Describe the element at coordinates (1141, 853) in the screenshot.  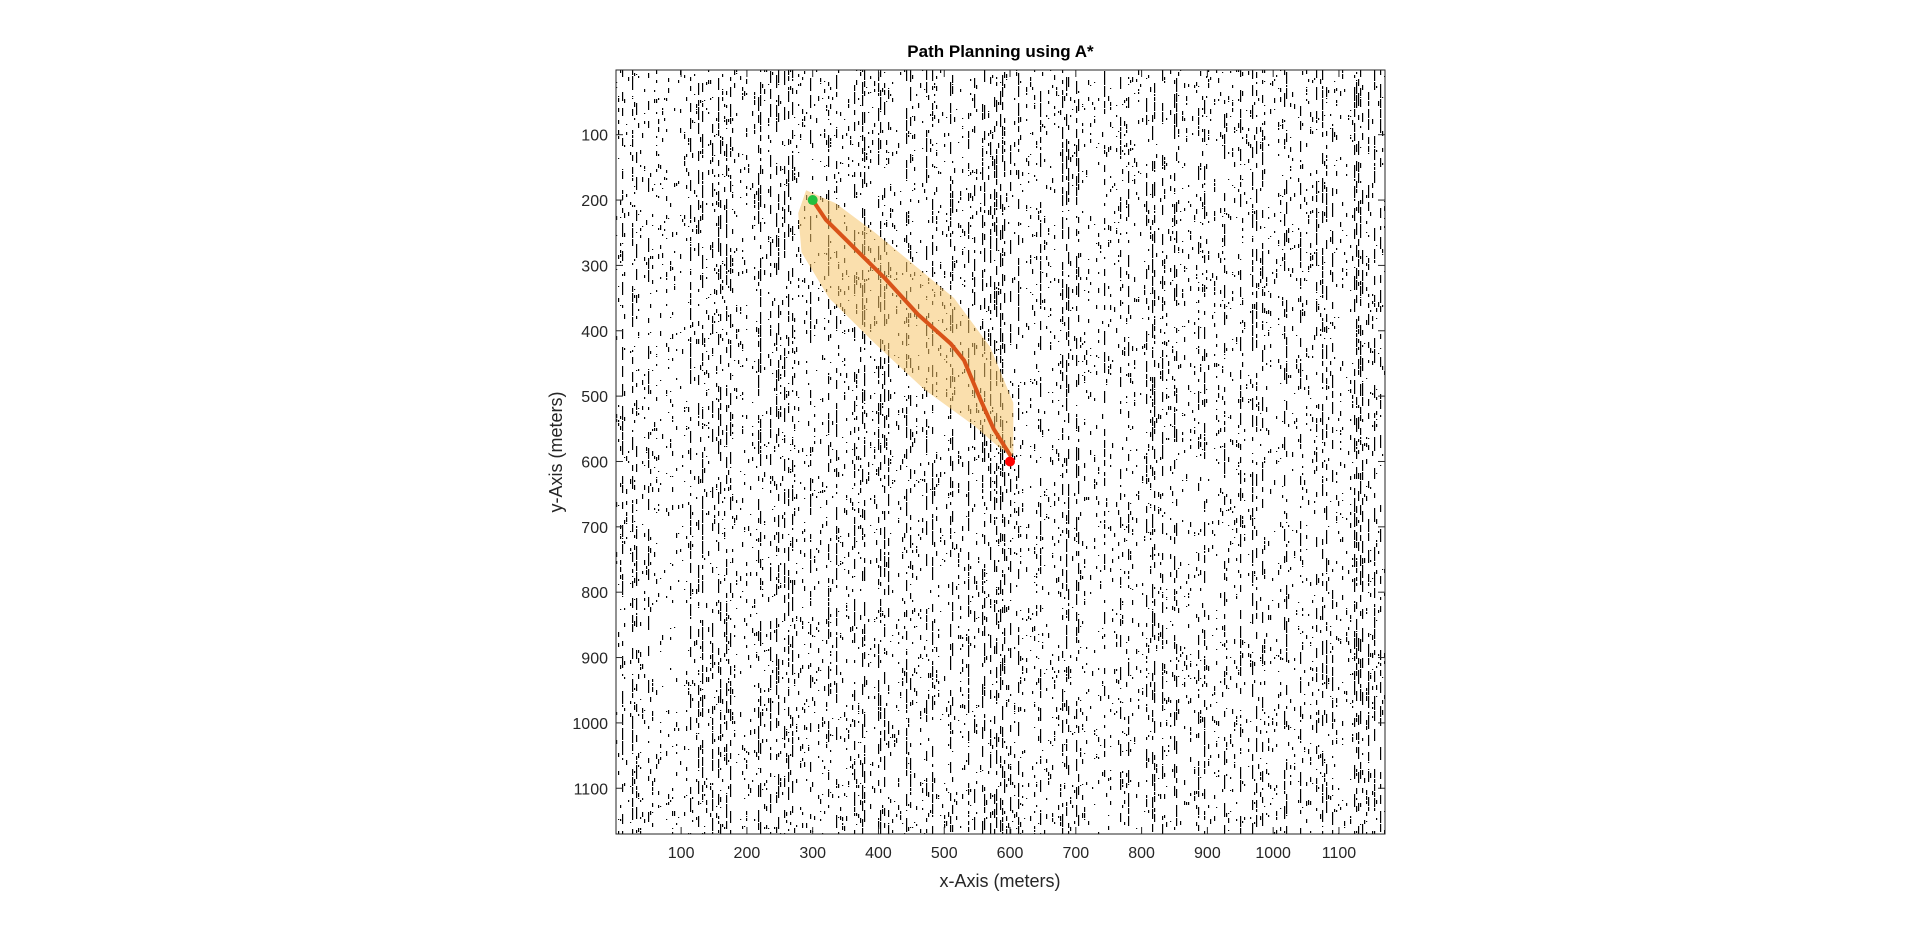
I see `x-tick-label: 800` at that location.